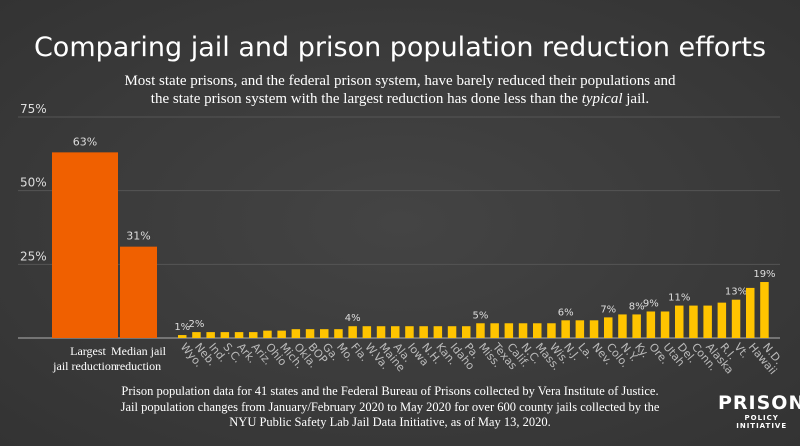  What do you see at coordinates (762, 422) in the screenshot?
I see `logo-line-2: POLICY INITIATIVE` at bounding box center [762, 422].